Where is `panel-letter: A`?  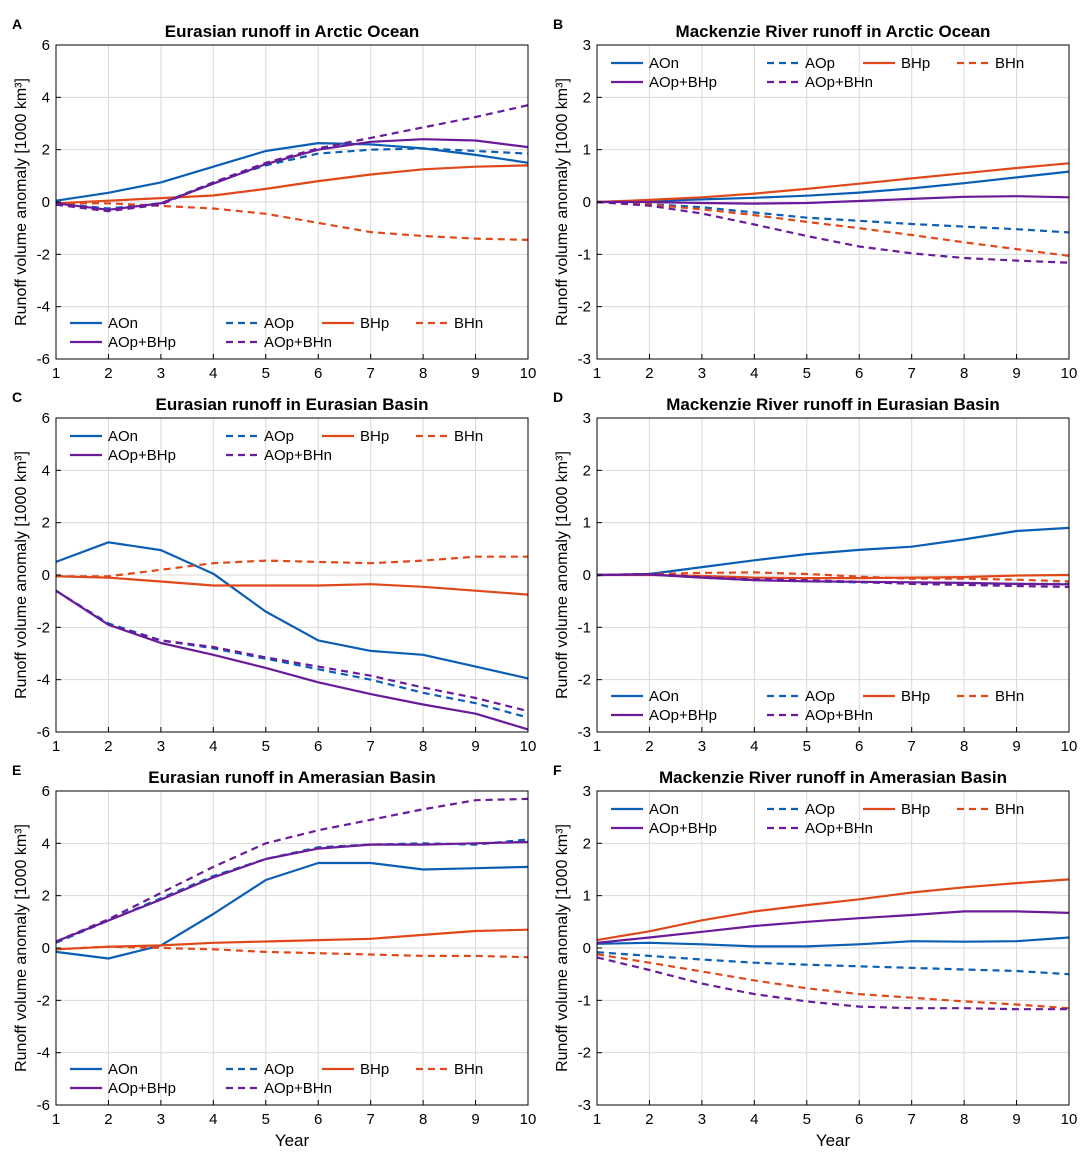
panel-letter: A is located at coordinates (17, 24).